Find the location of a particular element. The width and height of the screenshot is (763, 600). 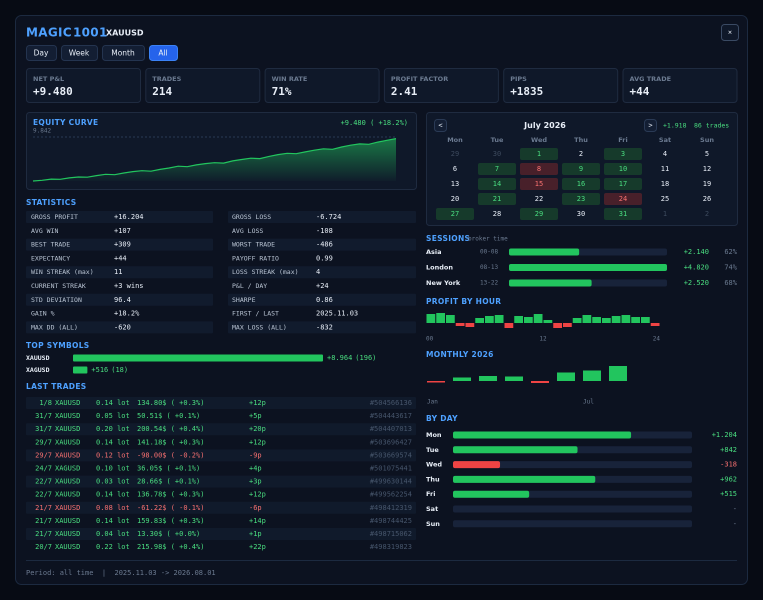

day-number: 20 is located at coordinates (455, 199).